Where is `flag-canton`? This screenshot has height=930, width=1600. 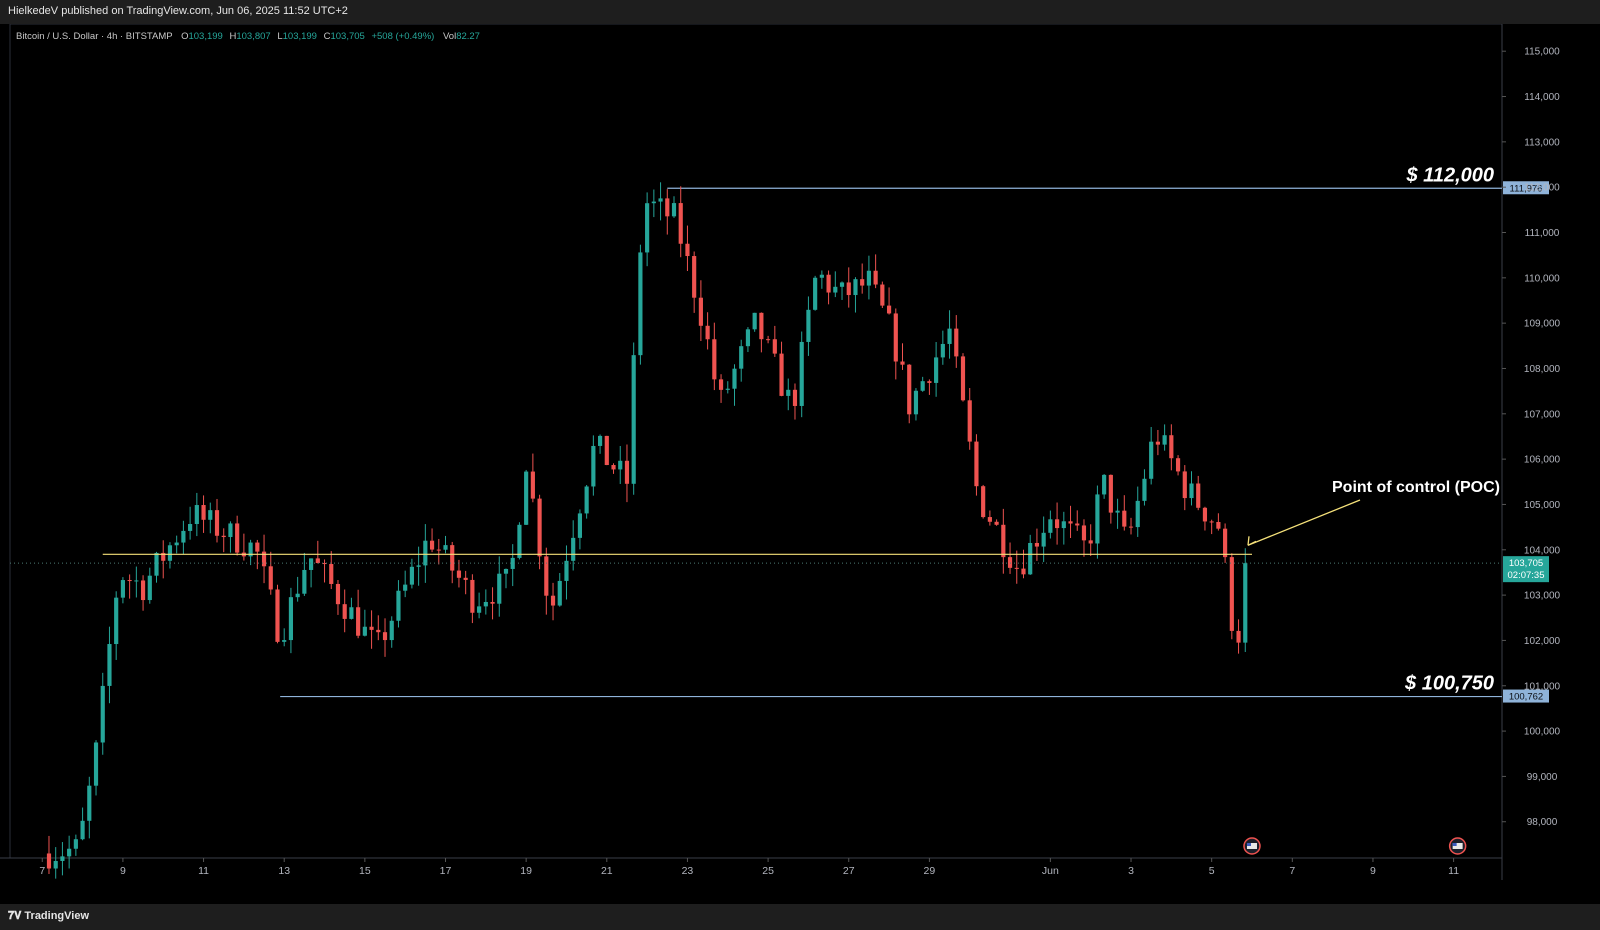
flag-canton is located at coordinates (1454, 844).